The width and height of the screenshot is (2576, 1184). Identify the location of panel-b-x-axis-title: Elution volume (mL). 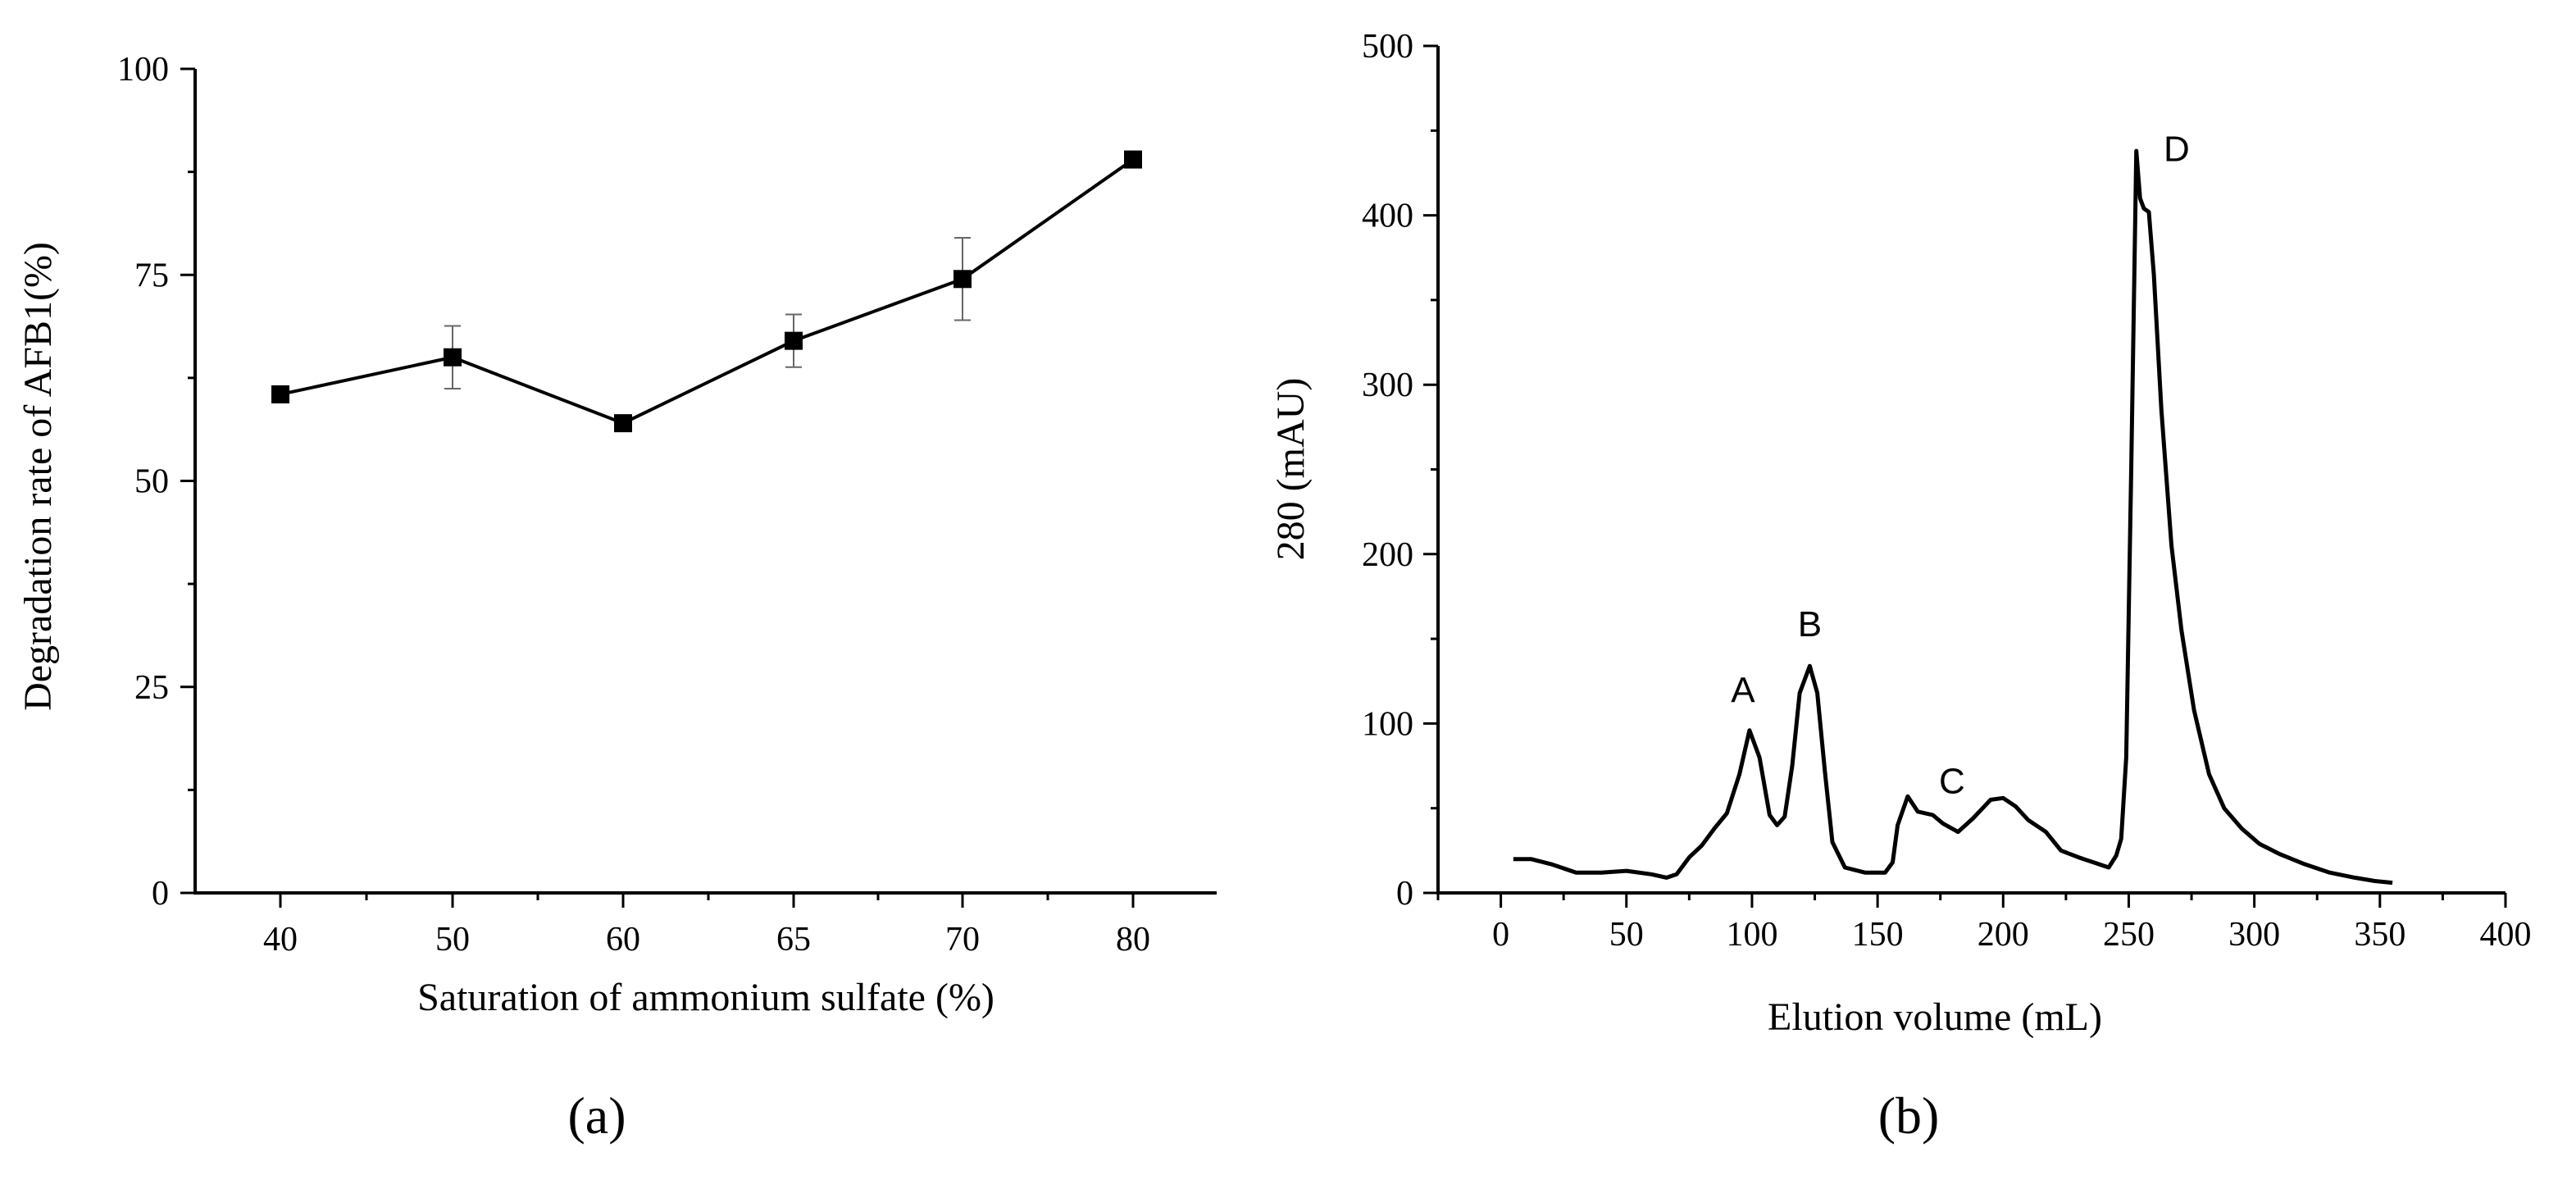
(1935, 1017).